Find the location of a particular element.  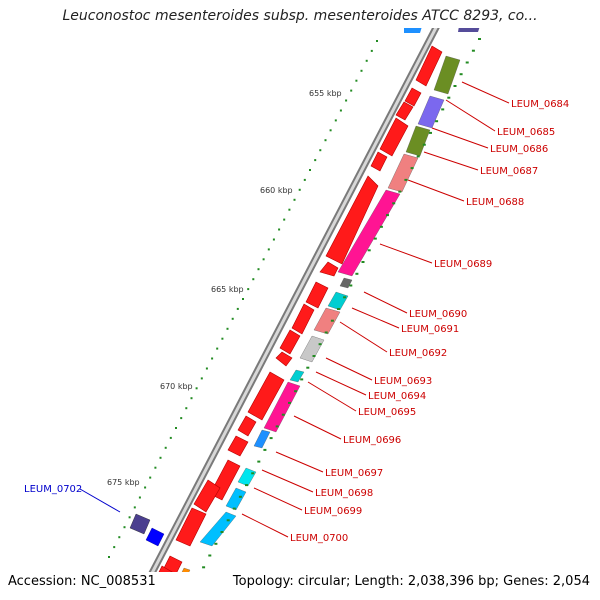

gene-label: LEUM_0698 is located at coordinates (344, 493).